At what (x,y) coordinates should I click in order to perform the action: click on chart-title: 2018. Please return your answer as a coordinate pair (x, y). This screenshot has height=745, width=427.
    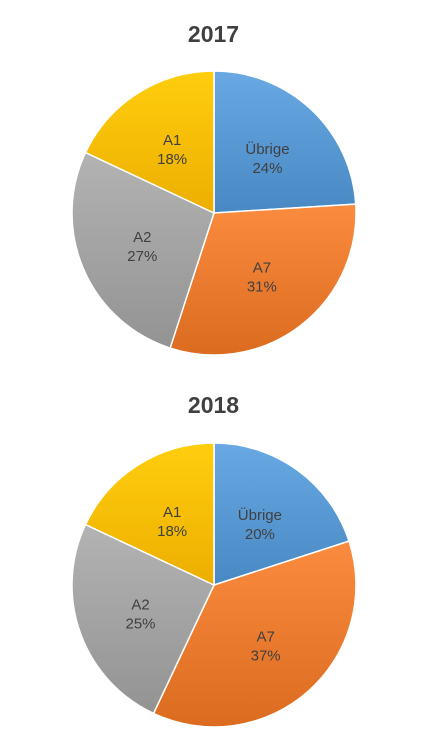
    Looking at the image, I should click on (213, 405).